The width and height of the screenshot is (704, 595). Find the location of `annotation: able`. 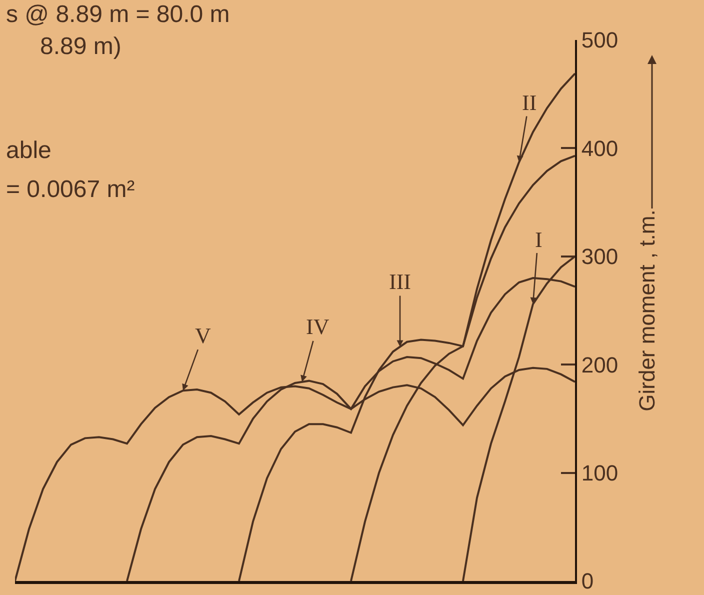

annotation: able is located at coordinates (29, 150).